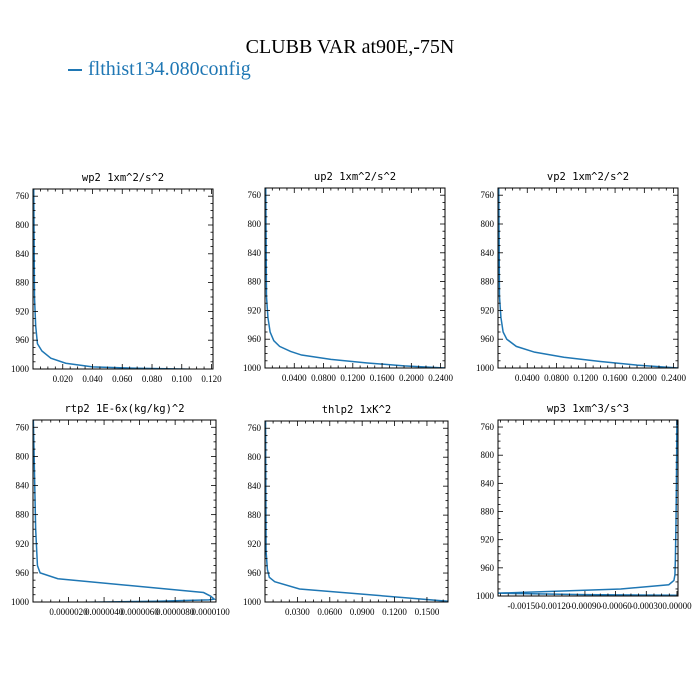  Describe the element at coordinates (211, 612) in the screenshot. I see `x-tick-label: 0.0000100` at that location.